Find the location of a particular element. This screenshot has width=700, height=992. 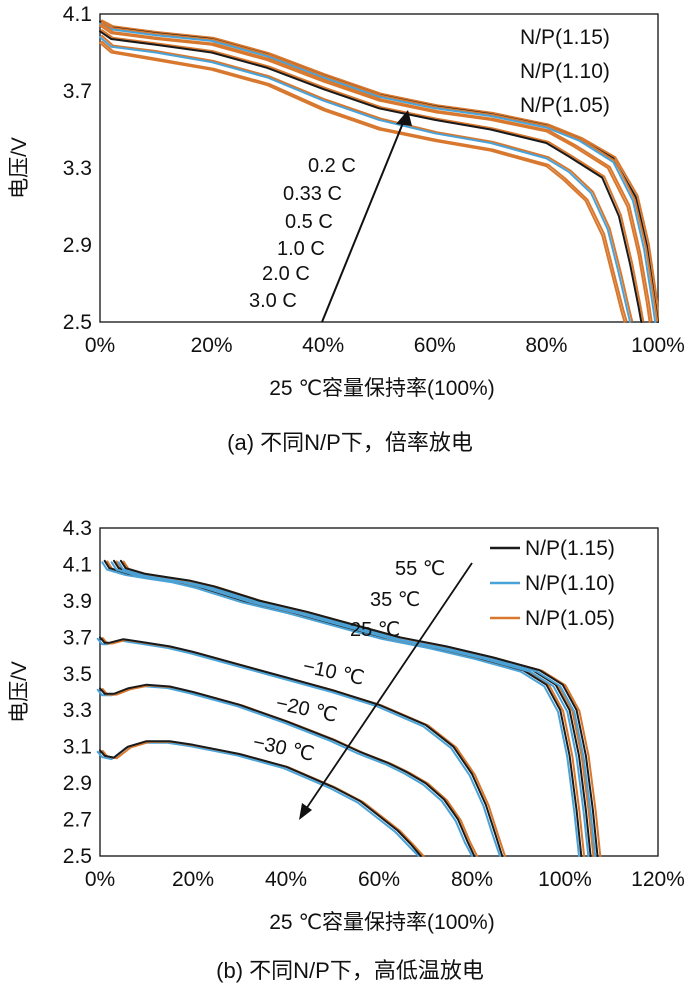

annotation-a-5: 3.0 C is located at coordinates (273, 301).